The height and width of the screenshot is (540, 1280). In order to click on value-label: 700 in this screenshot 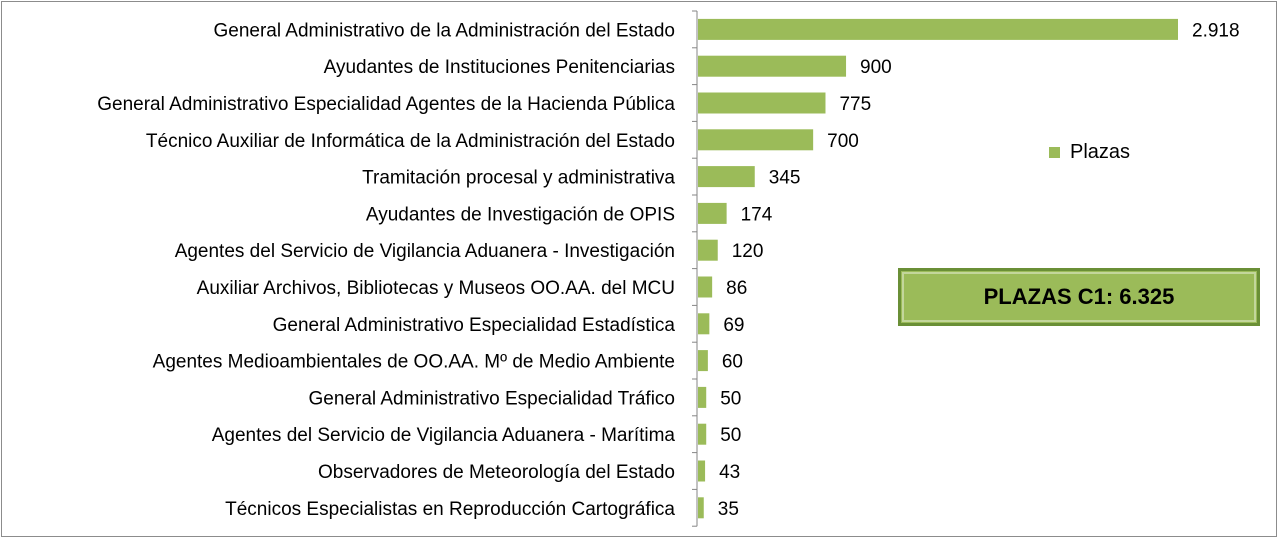, I will do `click(843, 141)`.